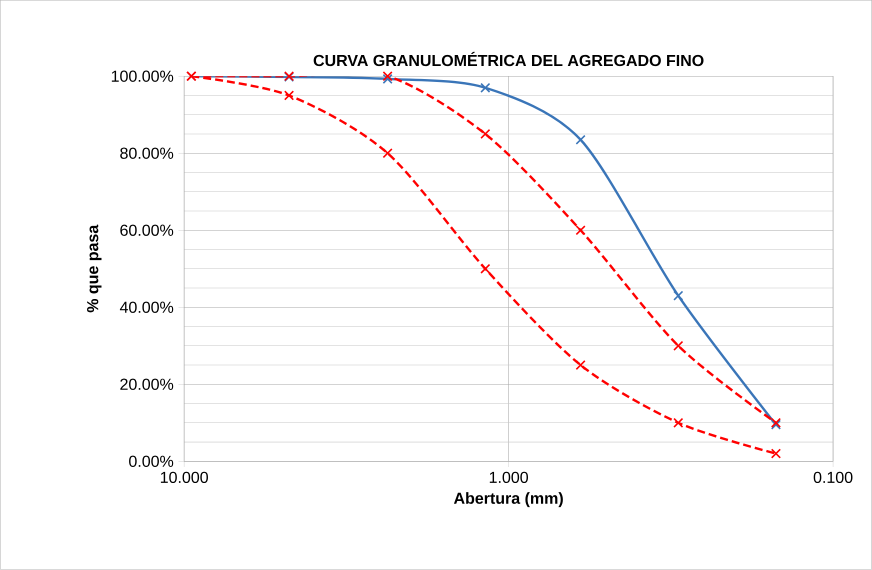 The width and height of the screenshot is (872, 570). I want to click on x-tick-label: 1.000, so click(509, 478).